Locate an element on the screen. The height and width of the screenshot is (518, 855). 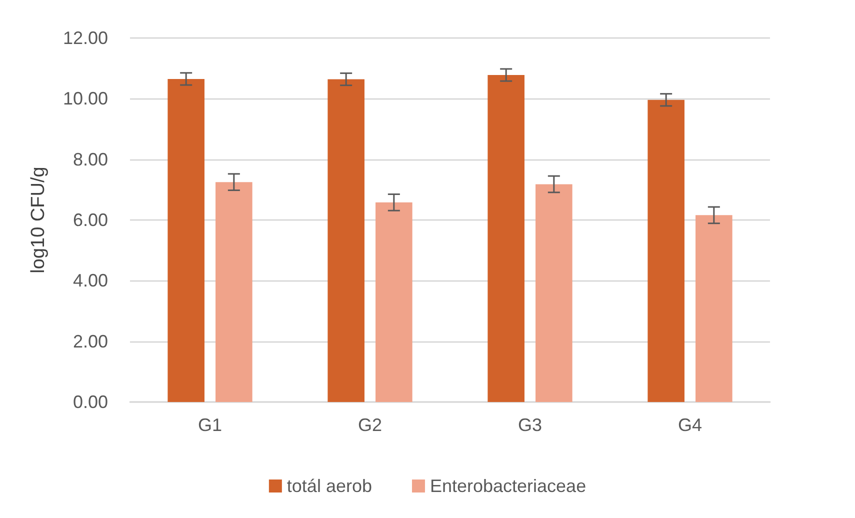
y-tick-label: 10.00 is located at coordinates (85, 98).